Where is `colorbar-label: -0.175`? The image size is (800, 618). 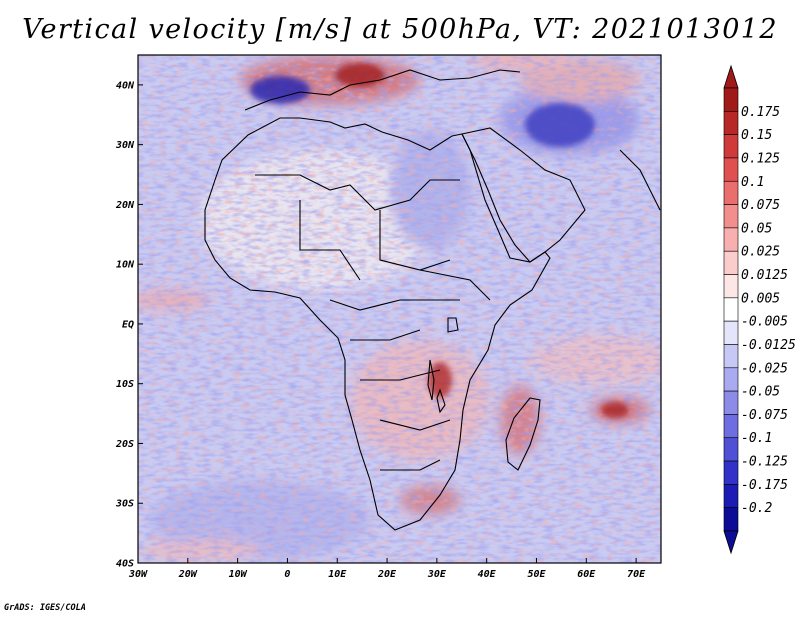
colorbar-label: -0.175 is located at coordinates (764, 485).